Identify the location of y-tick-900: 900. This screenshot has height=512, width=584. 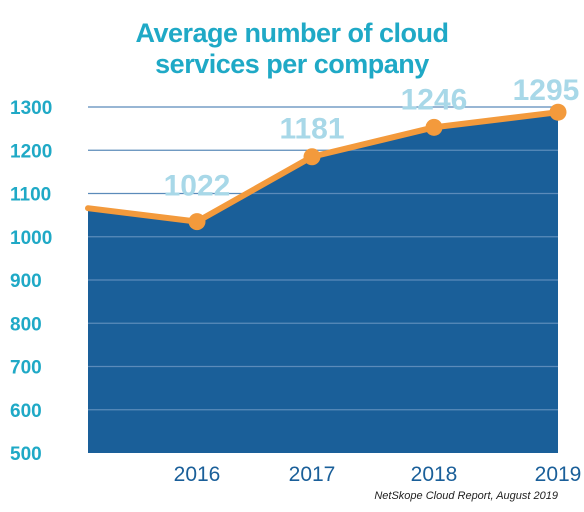
(26, 281).